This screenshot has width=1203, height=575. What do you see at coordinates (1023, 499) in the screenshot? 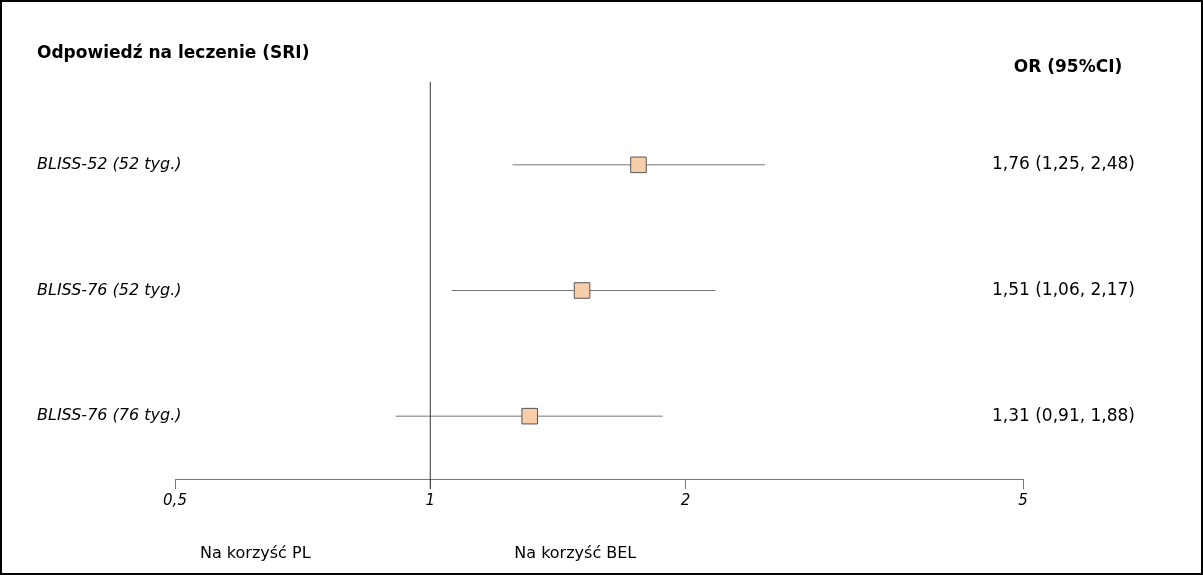
I see `x-tick-label: 5` at bounding box center [1023, 499].